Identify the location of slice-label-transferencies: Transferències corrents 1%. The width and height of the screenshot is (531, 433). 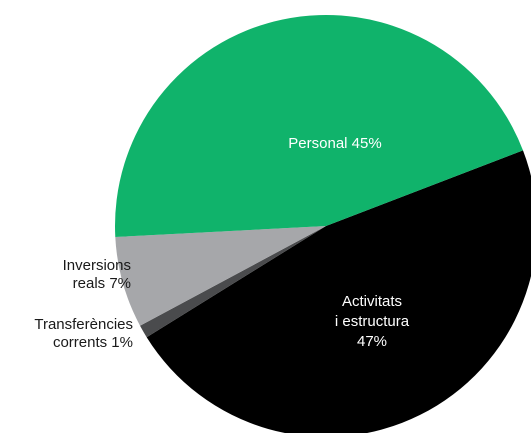
(83, 334).